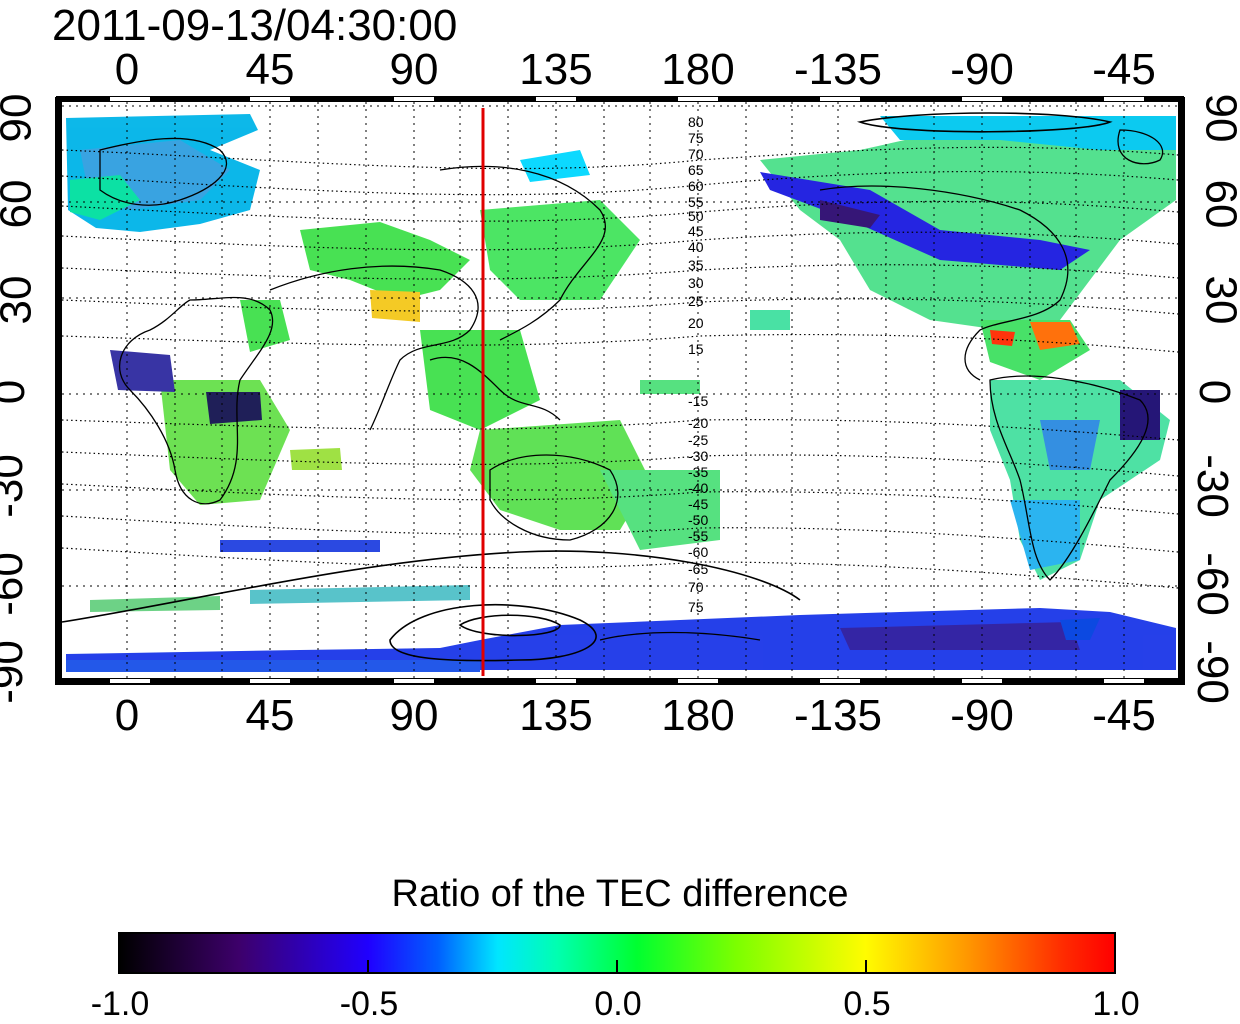  I want to click on bottom-lon-tick: 45, so click(270, 715).